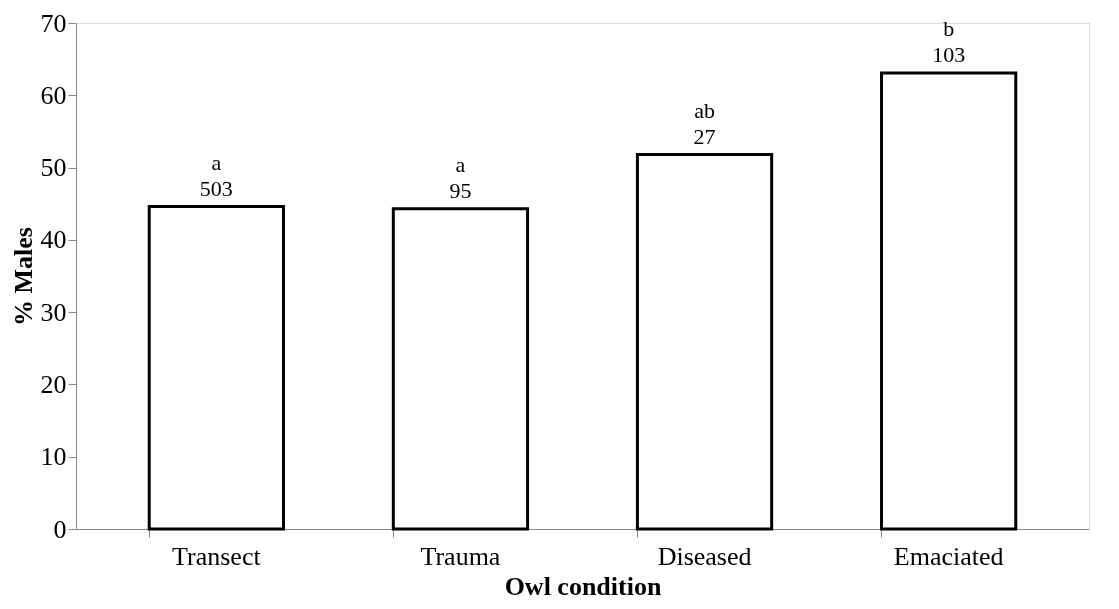 The image size is (1119, 609). What do you see at coordinates (704, 556) in the screenshot?
I see `x-tick-label: Diseased` at bounding box center [704, 556].